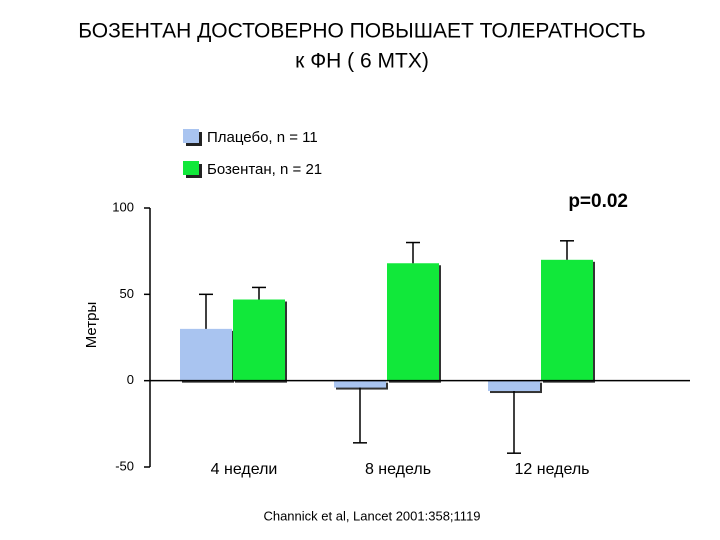  I want to click on annotation: p=0.02, so click(598, 201).